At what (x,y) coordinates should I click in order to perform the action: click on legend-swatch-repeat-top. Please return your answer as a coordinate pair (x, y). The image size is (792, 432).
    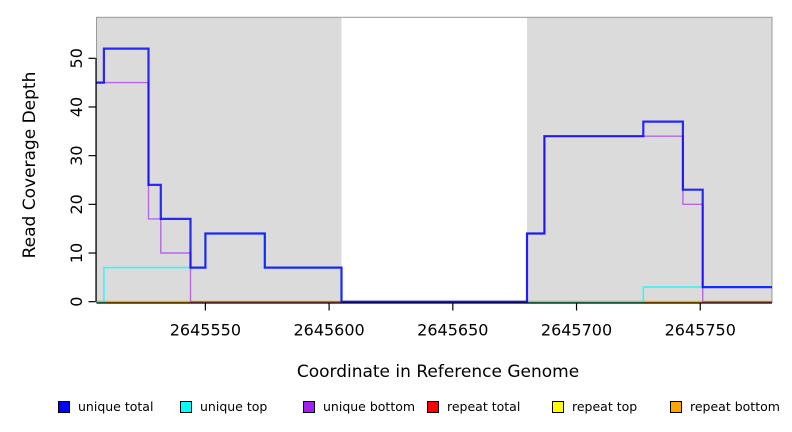
    Looking at the image, I should click on (558, 407).